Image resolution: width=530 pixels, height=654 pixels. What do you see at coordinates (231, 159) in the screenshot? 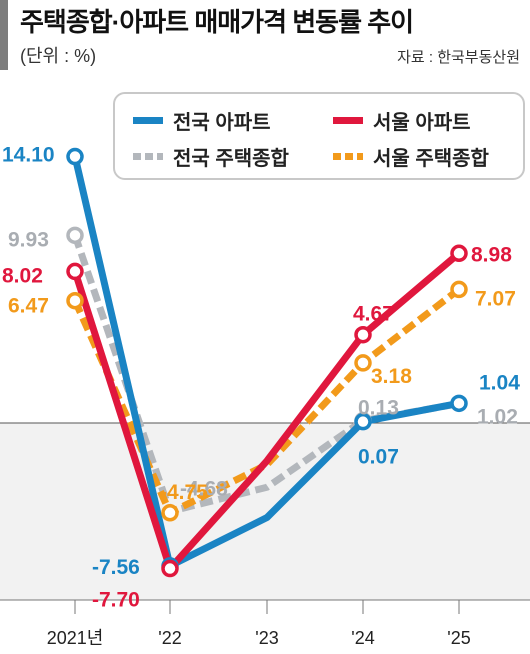
I see `legend-label: 전국 주택종합` at bounding box center [231, 159].